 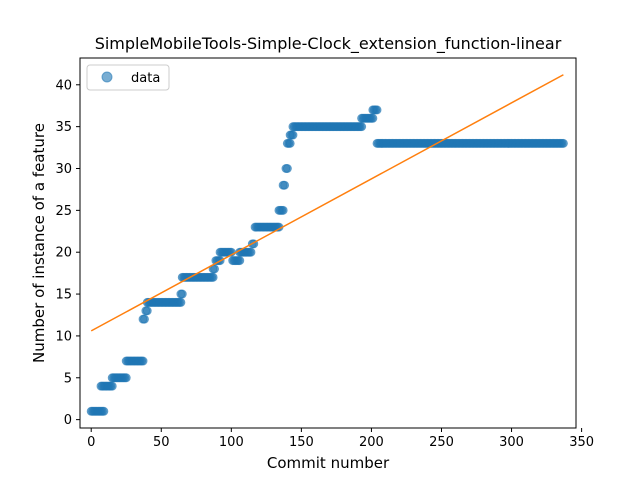 I want to click on legend: data, so click(x=128, y=77).